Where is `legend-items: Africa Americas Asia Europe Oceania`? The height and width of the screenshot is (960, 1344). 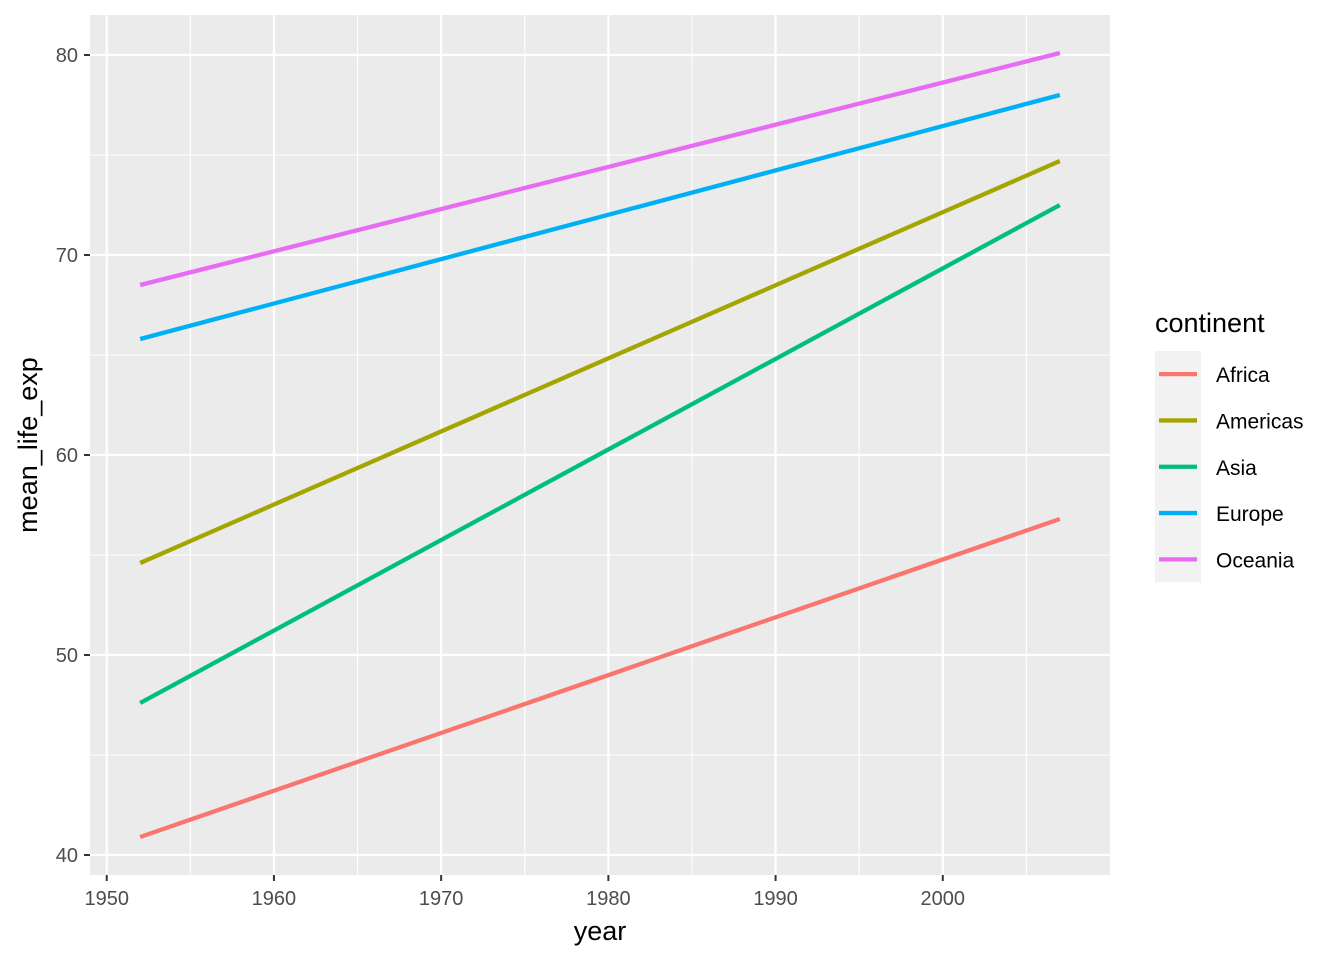 legend-items: Africa Americas Asia Europe Oceania is located at coordinates (1231, 468).